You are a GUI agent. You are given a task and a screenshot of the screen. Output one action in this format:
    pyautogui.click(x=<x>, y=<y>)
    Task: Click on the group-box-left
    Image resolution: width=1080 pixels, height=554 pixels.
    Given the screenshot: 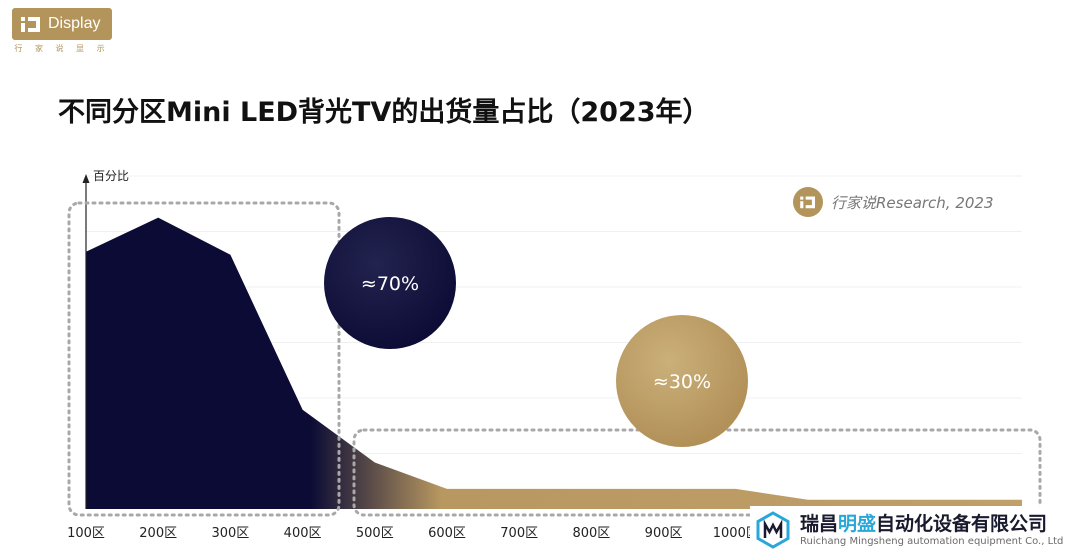 What is the action you would take?
    pyautogui.click(x=204, y=359)
    